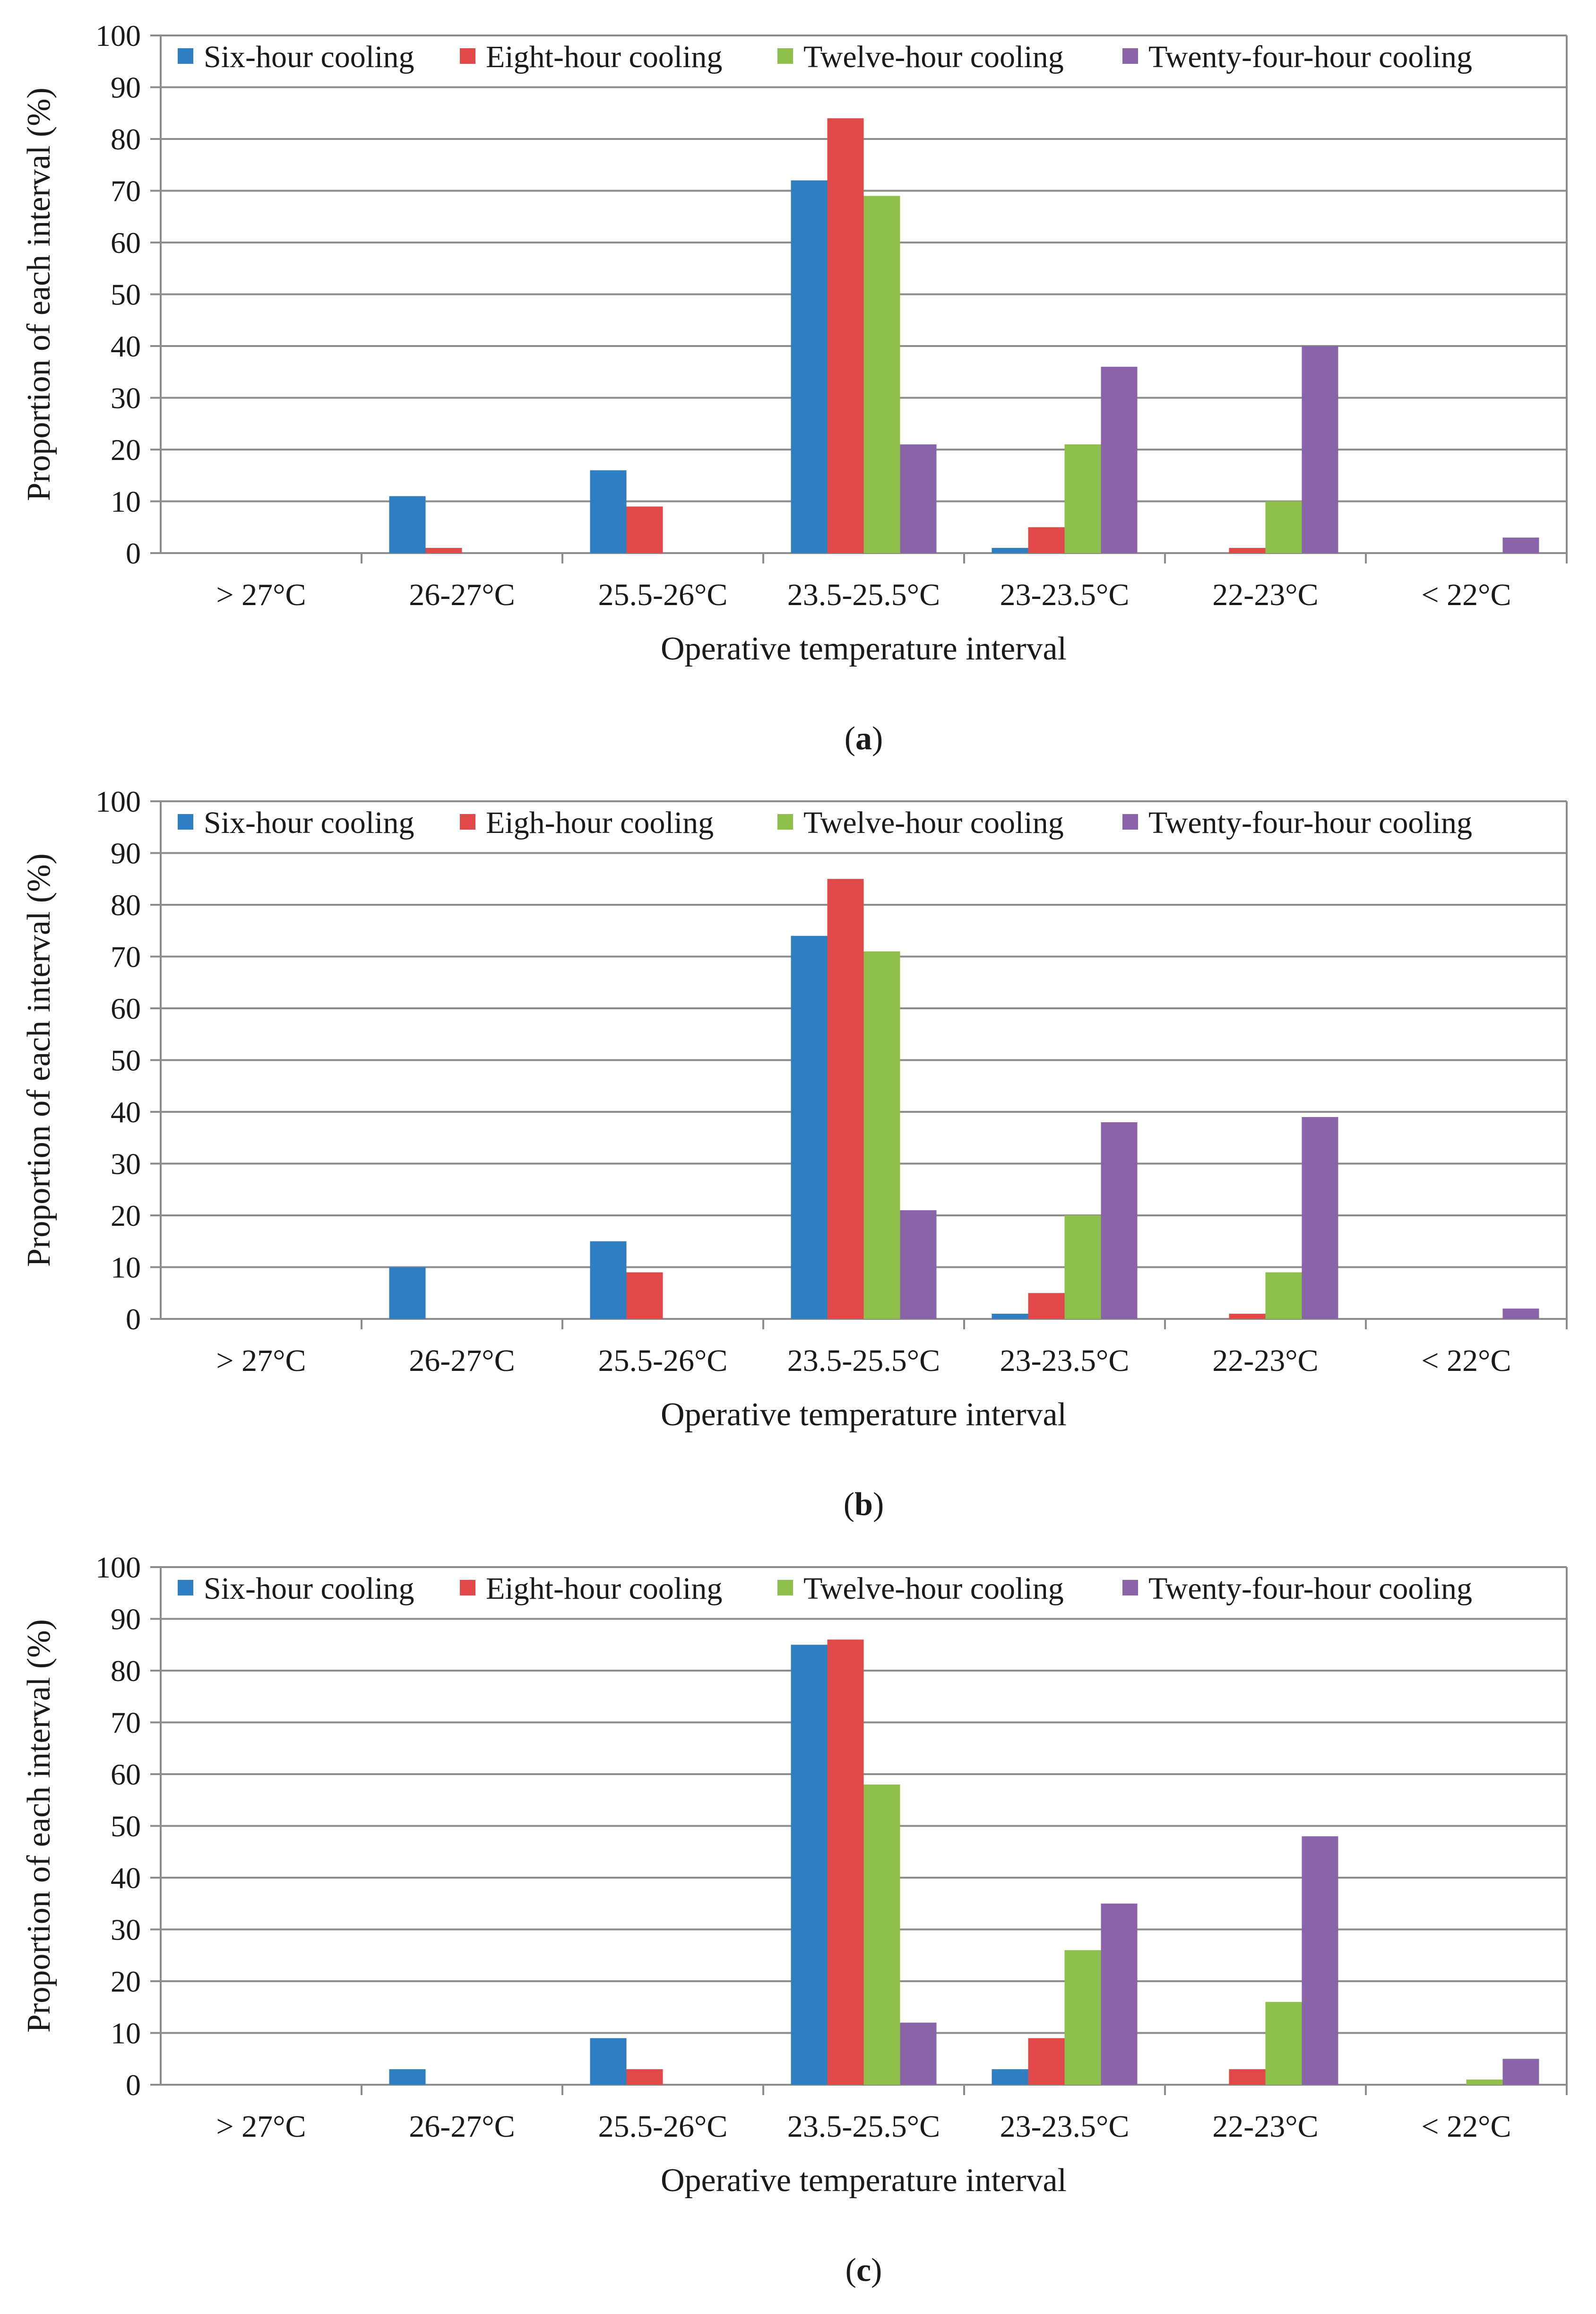  What do you see at coordinates (126, 1981) in the screenshot?
I see `y-tick-label: 20` at bounding box center [126, 1981].